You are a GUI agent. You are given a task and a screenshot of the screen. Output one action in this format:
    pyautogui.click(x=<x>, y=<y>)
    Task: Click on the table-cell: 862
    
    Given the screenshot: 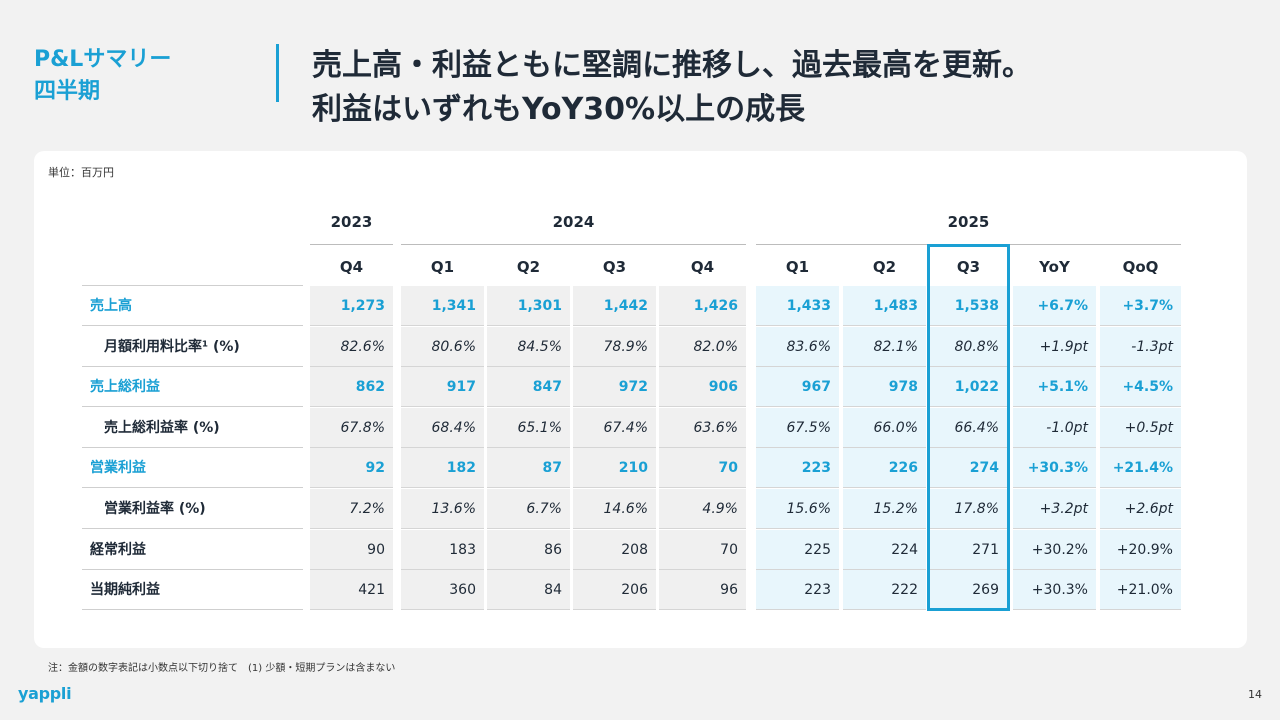 What is the action you would take?
    pyautogui.click(x=351, y=387)
    